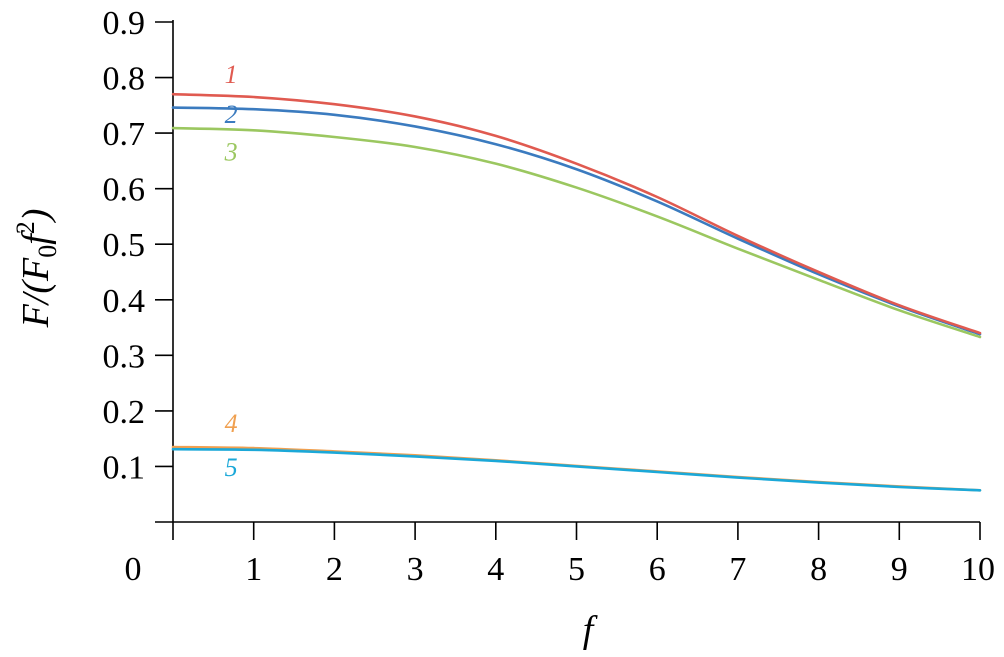 Image resolution: width=1004 pixels, height=657 pixels. What do you see at coordinates (124, 412) in the screenshot?
I see `y-tick-label: 0.2` at bounding box center [124, 412].